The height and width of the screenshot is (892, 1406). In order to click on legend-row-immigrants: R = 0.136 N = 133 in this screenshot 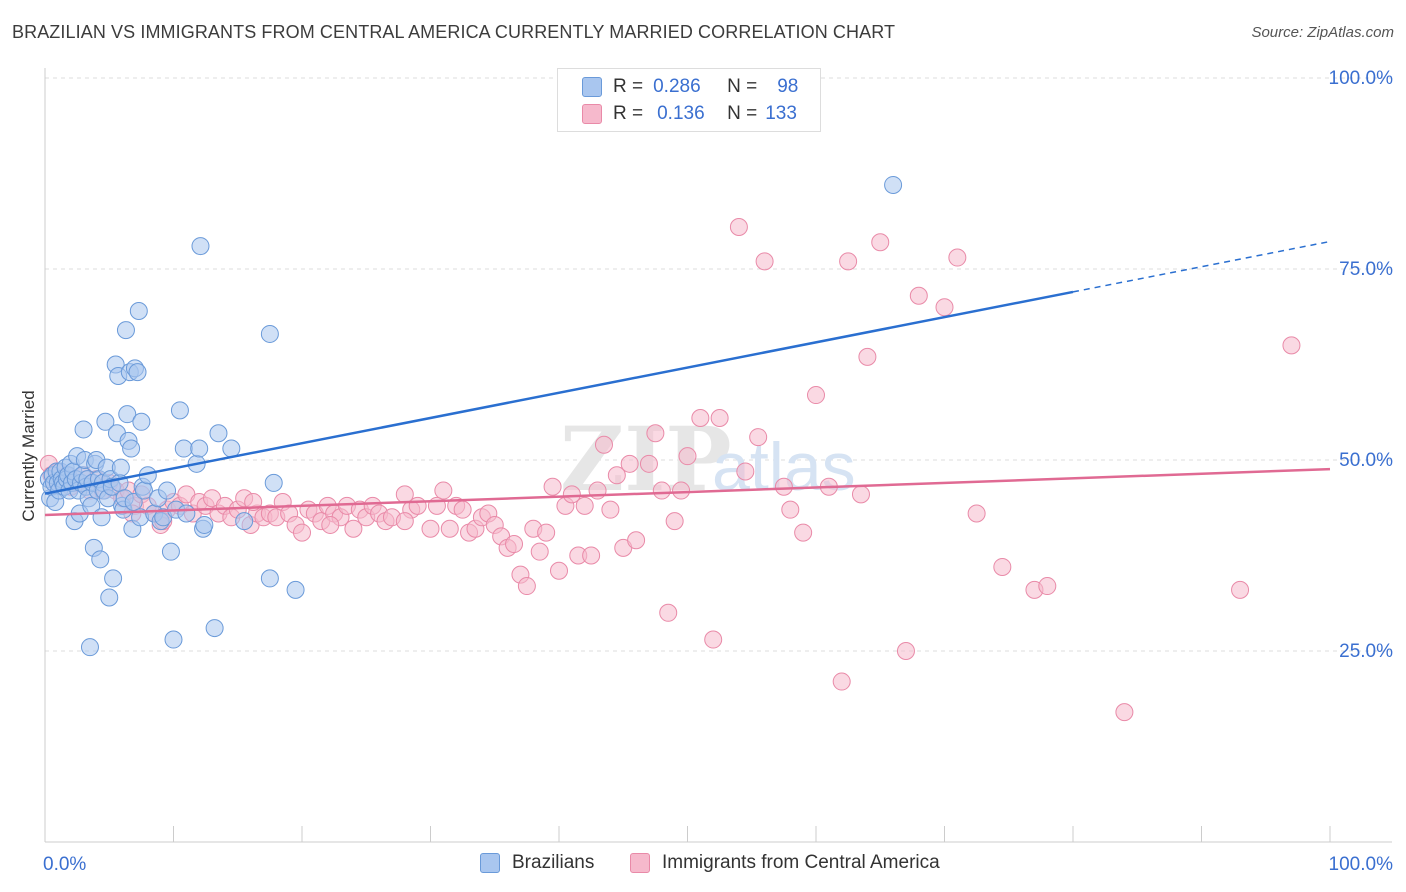, I will do `click(689, 114)`.